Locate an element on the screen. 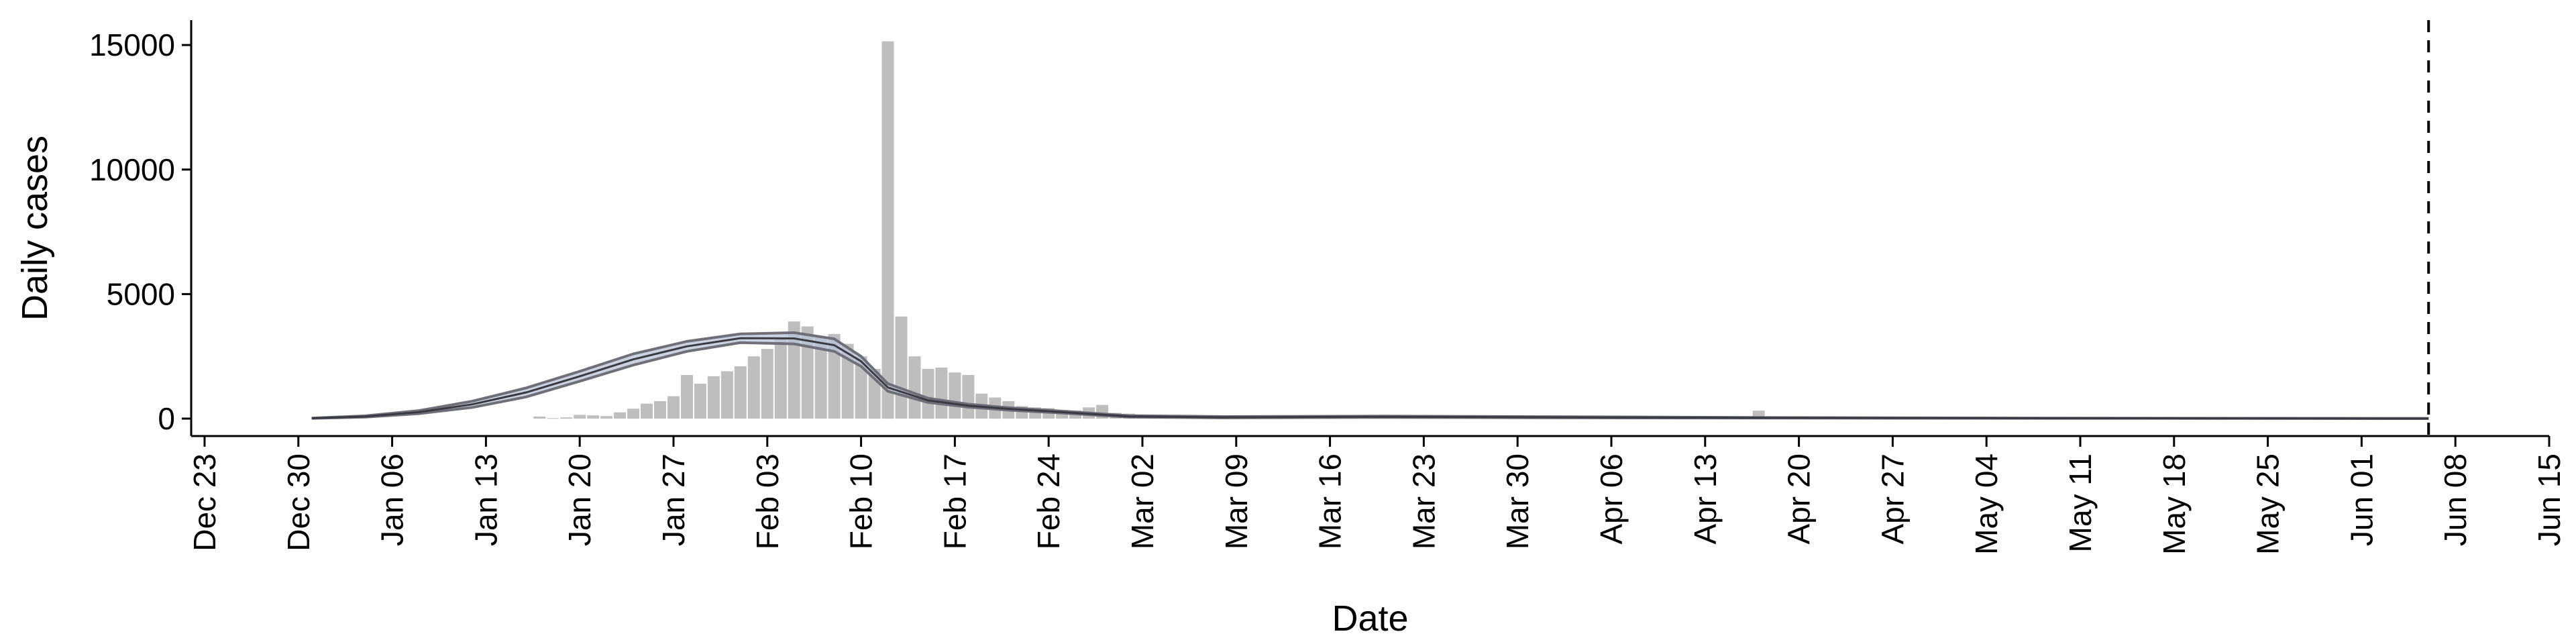 The image size is (2576, 644). y-tick-label: 10000 is located at coordinates (132, 169).